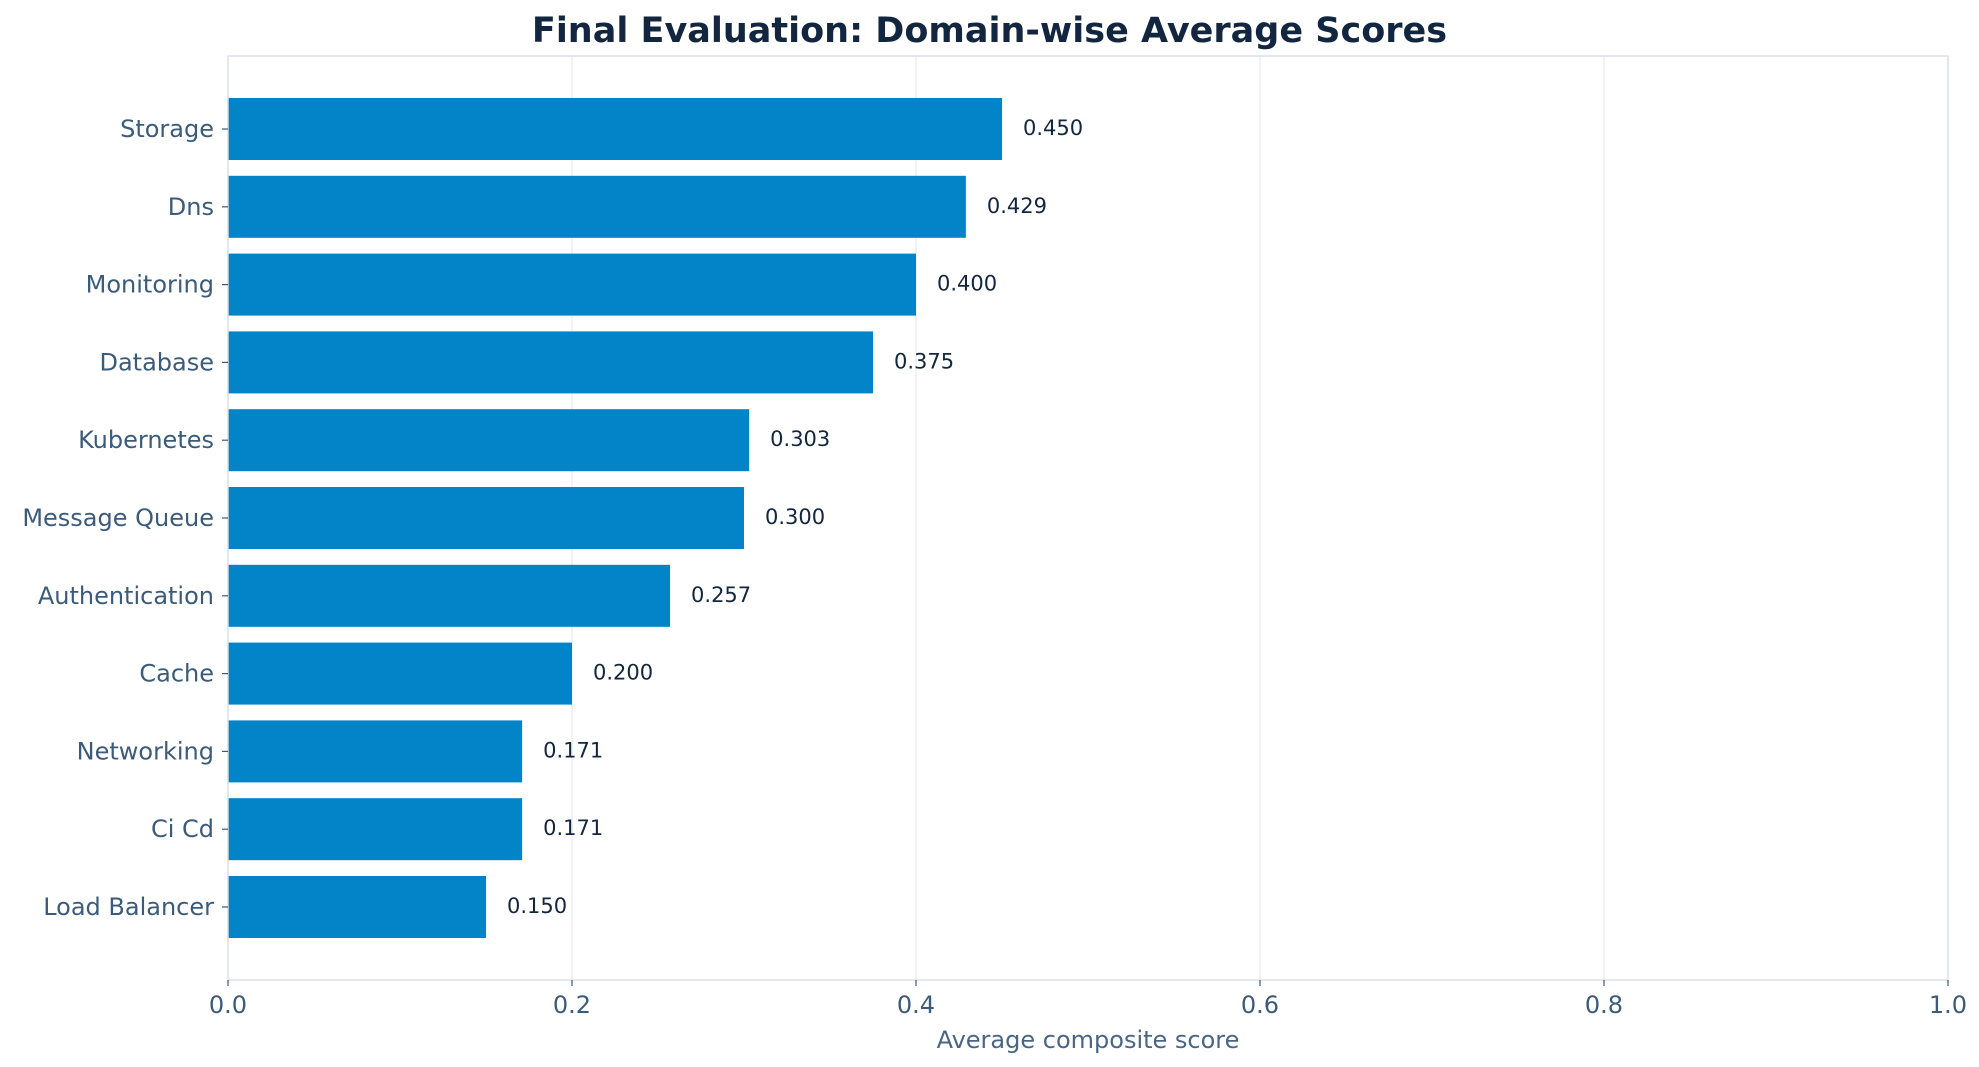 The height and width of the screenshot is (1067, 1979). What do you see at coordinates (924, 361) in the screenshot?
I see `value-label: 0.375` at bounding box center [924, 361].